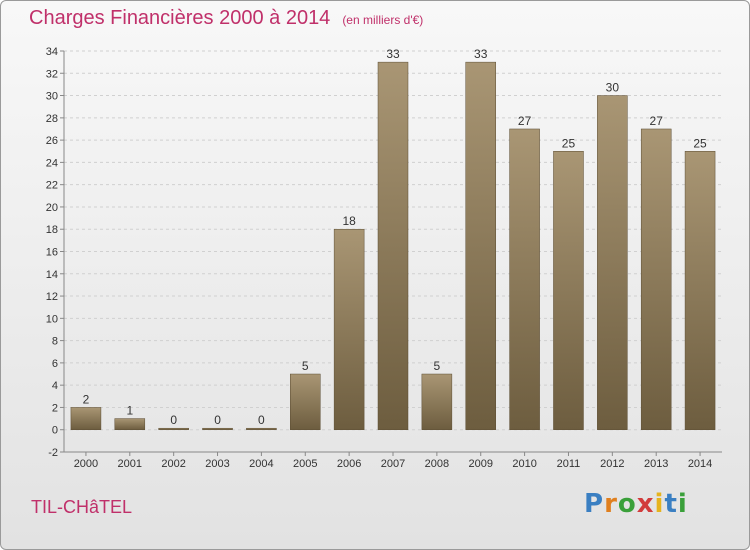 The image size is (750, 550). Describe the element at coordinates (383, 20) in the screenshot. I see `unit-note: (en milliers d'€)` at that location.